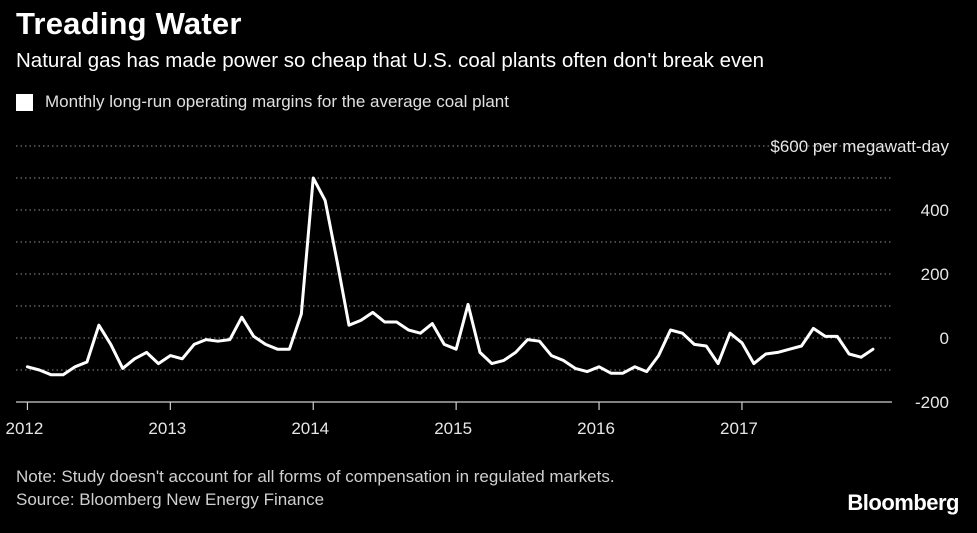 The image size is (977, 533). I want to click on y-tick-label: -200, so click(932, 402).